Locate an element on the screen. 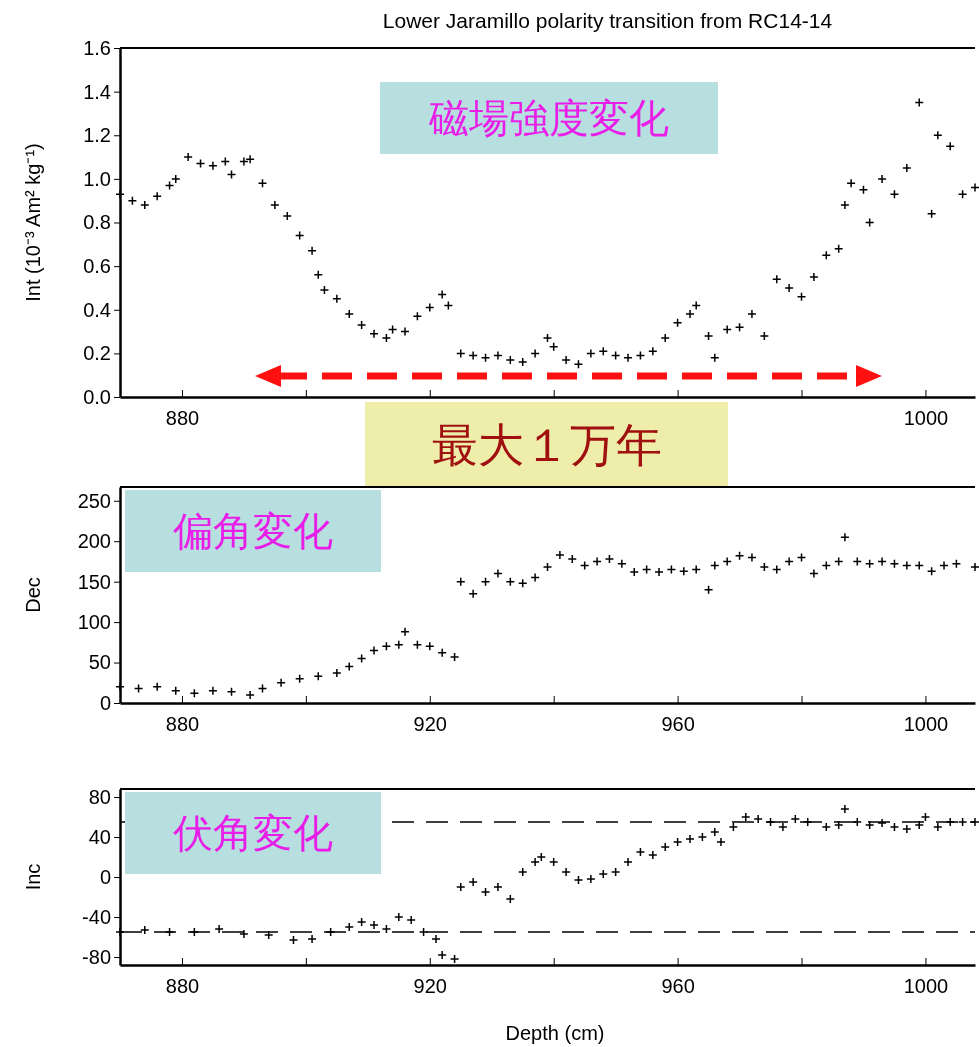 The height and width of the screenshot is (1047, 979). y-tick-label: -40 is located at coordinates (96, 916).